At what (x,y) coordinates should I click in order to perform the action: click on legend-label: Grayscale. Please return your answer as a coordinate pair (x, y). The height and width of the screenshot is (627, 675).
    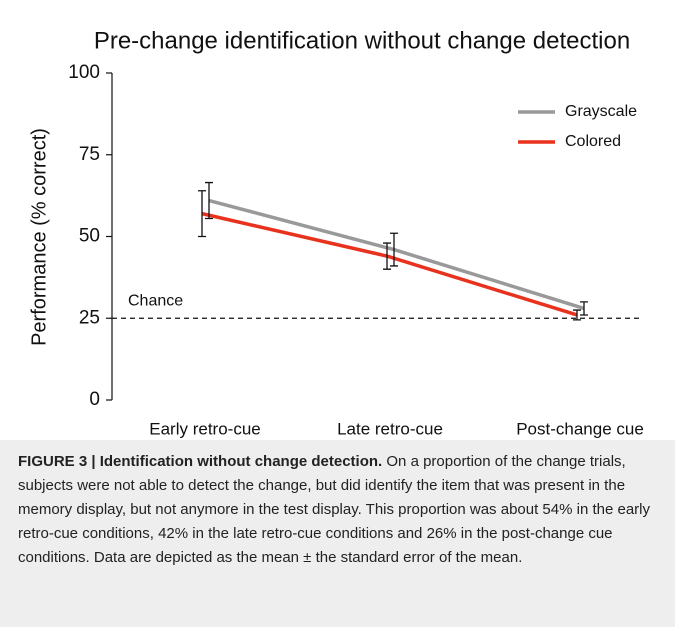
    Looking at the image, I should click on (601, 111).